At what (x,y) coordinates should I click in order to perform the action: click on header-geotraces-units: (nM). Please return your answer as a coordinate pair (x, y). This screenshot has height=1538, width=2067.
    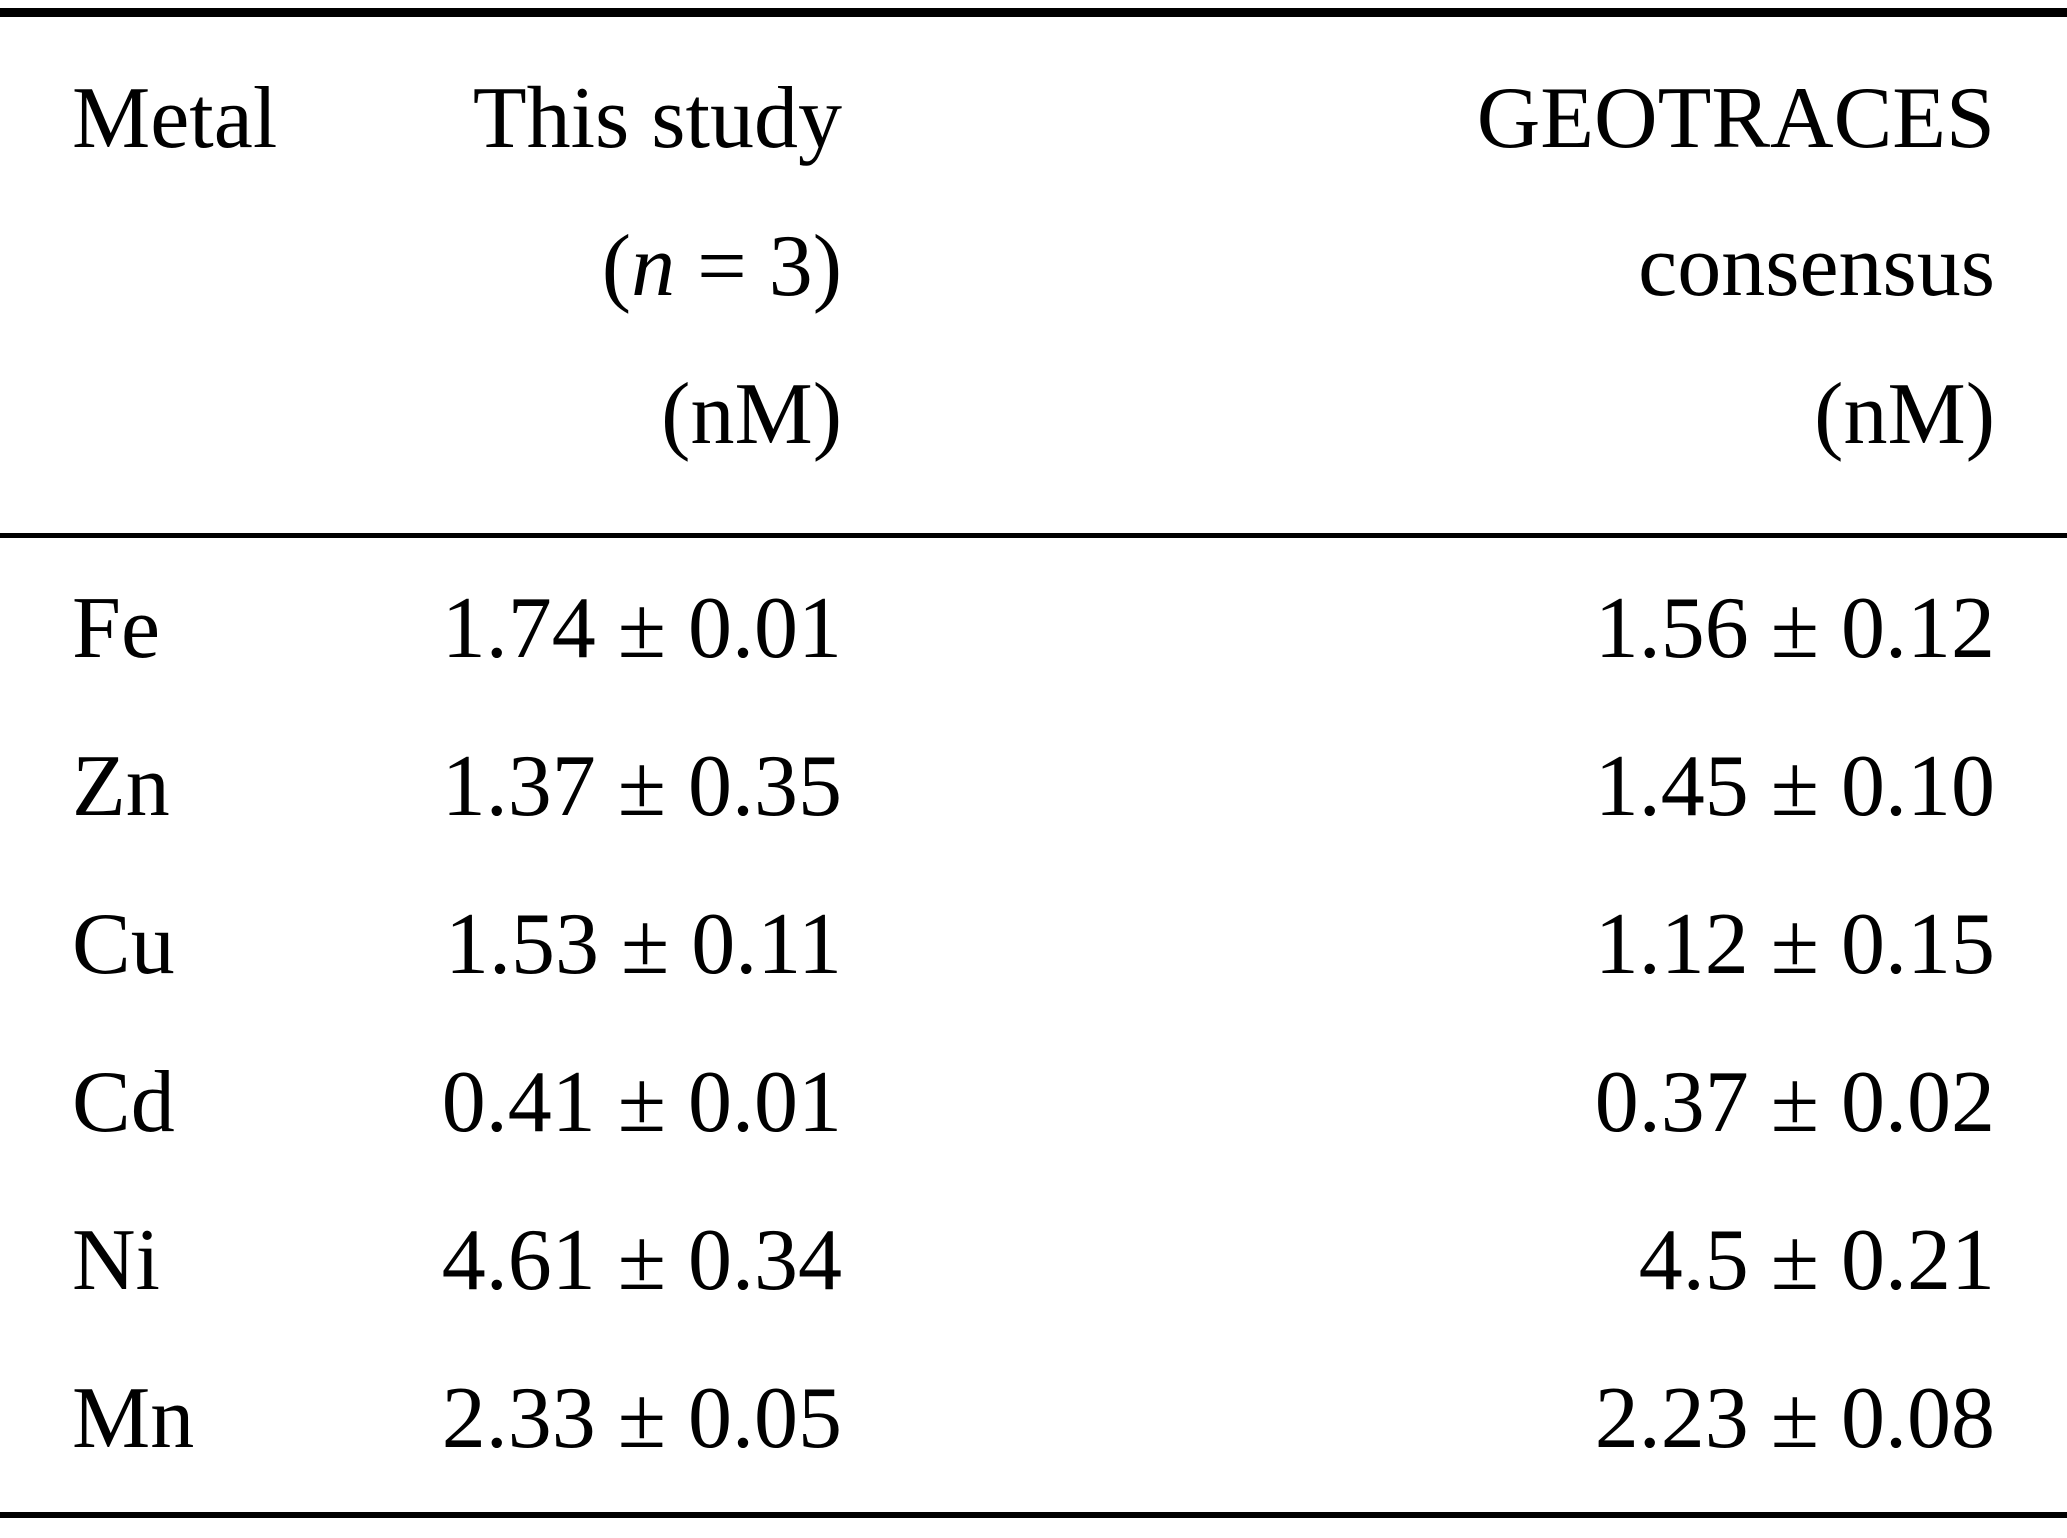
    Looking at the image, I should click on (1904, 414).